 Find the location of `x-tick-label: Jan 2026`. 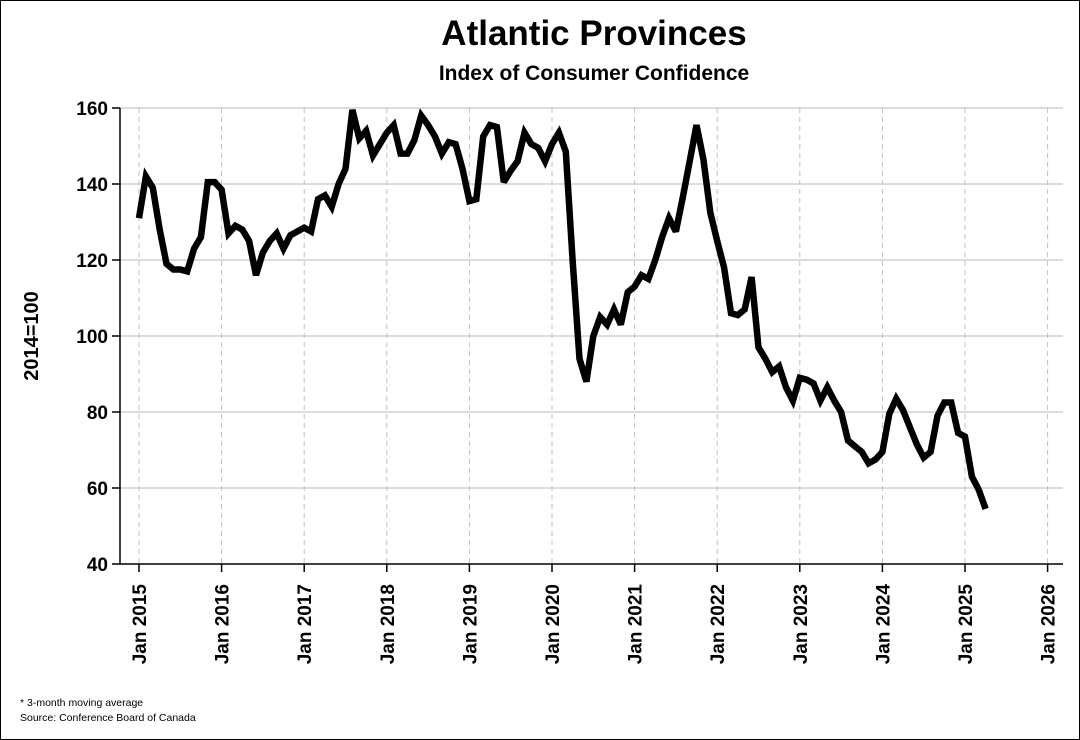

x-tick-label: Jan 2026 is located at coordinates (1049, 624).